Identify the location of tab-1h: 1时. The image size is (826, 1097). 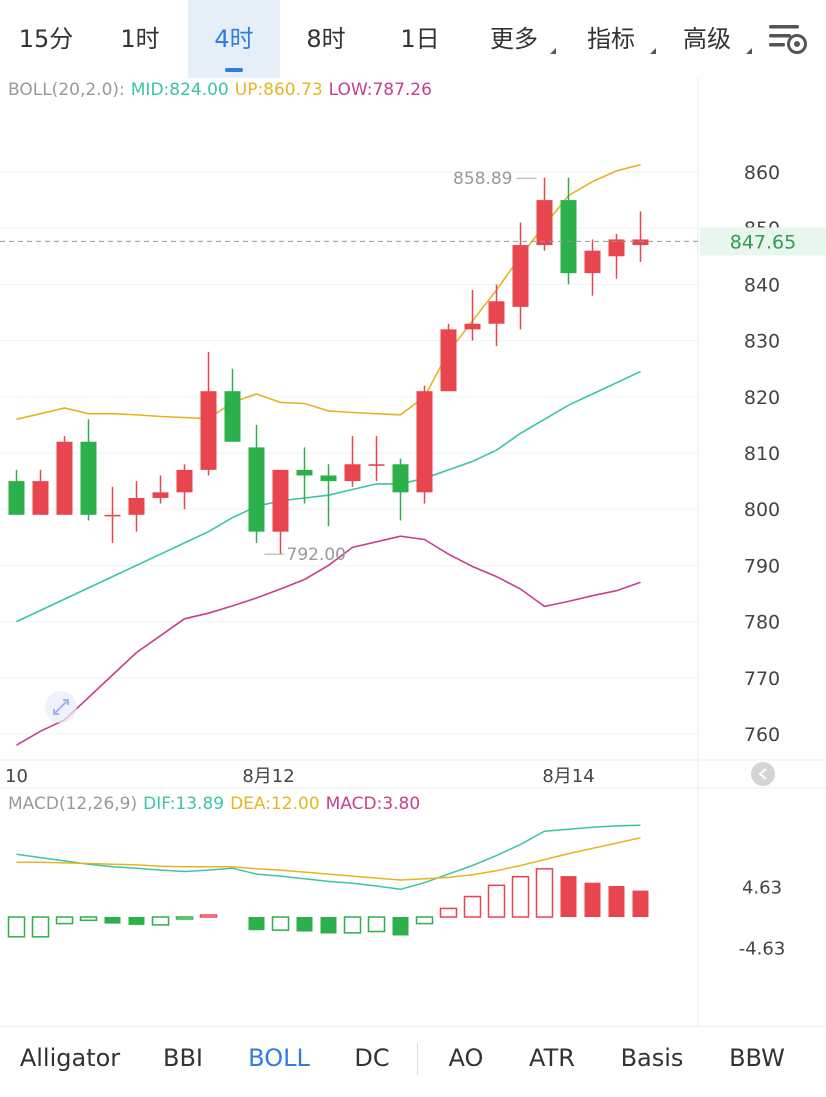
(140, 39).